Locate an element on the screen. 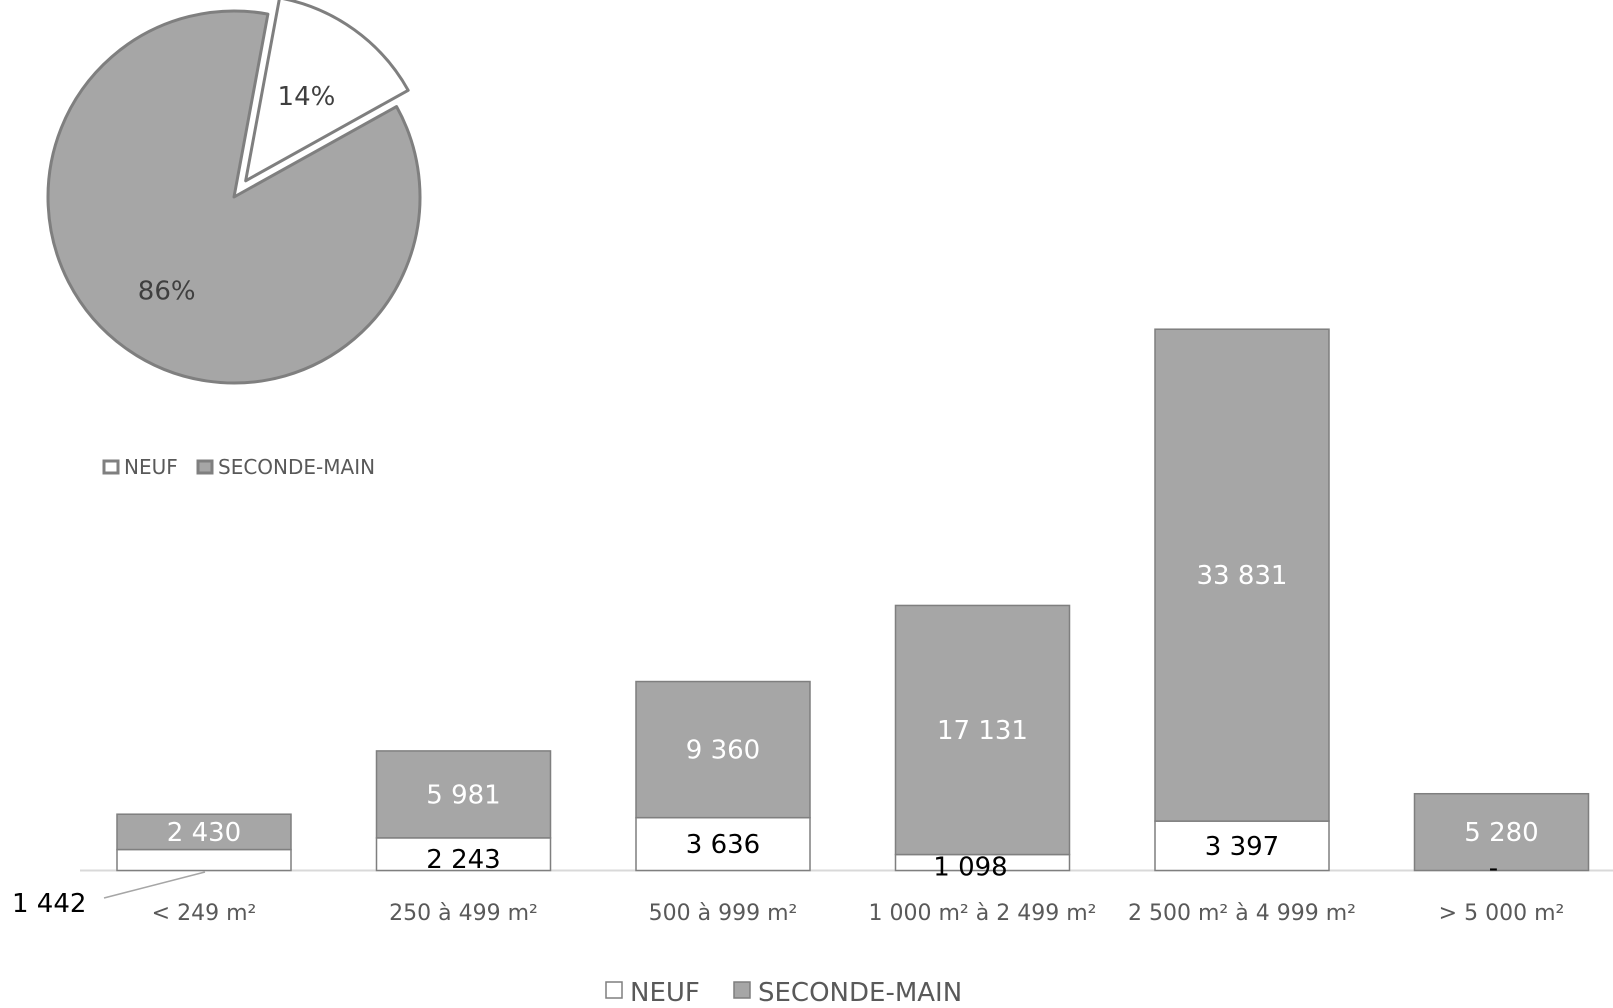 Image resolution: width=1613 pixels, height=1008 pixels. data-label-seconde-main: 17 131 is located at coordinates (982, 731).